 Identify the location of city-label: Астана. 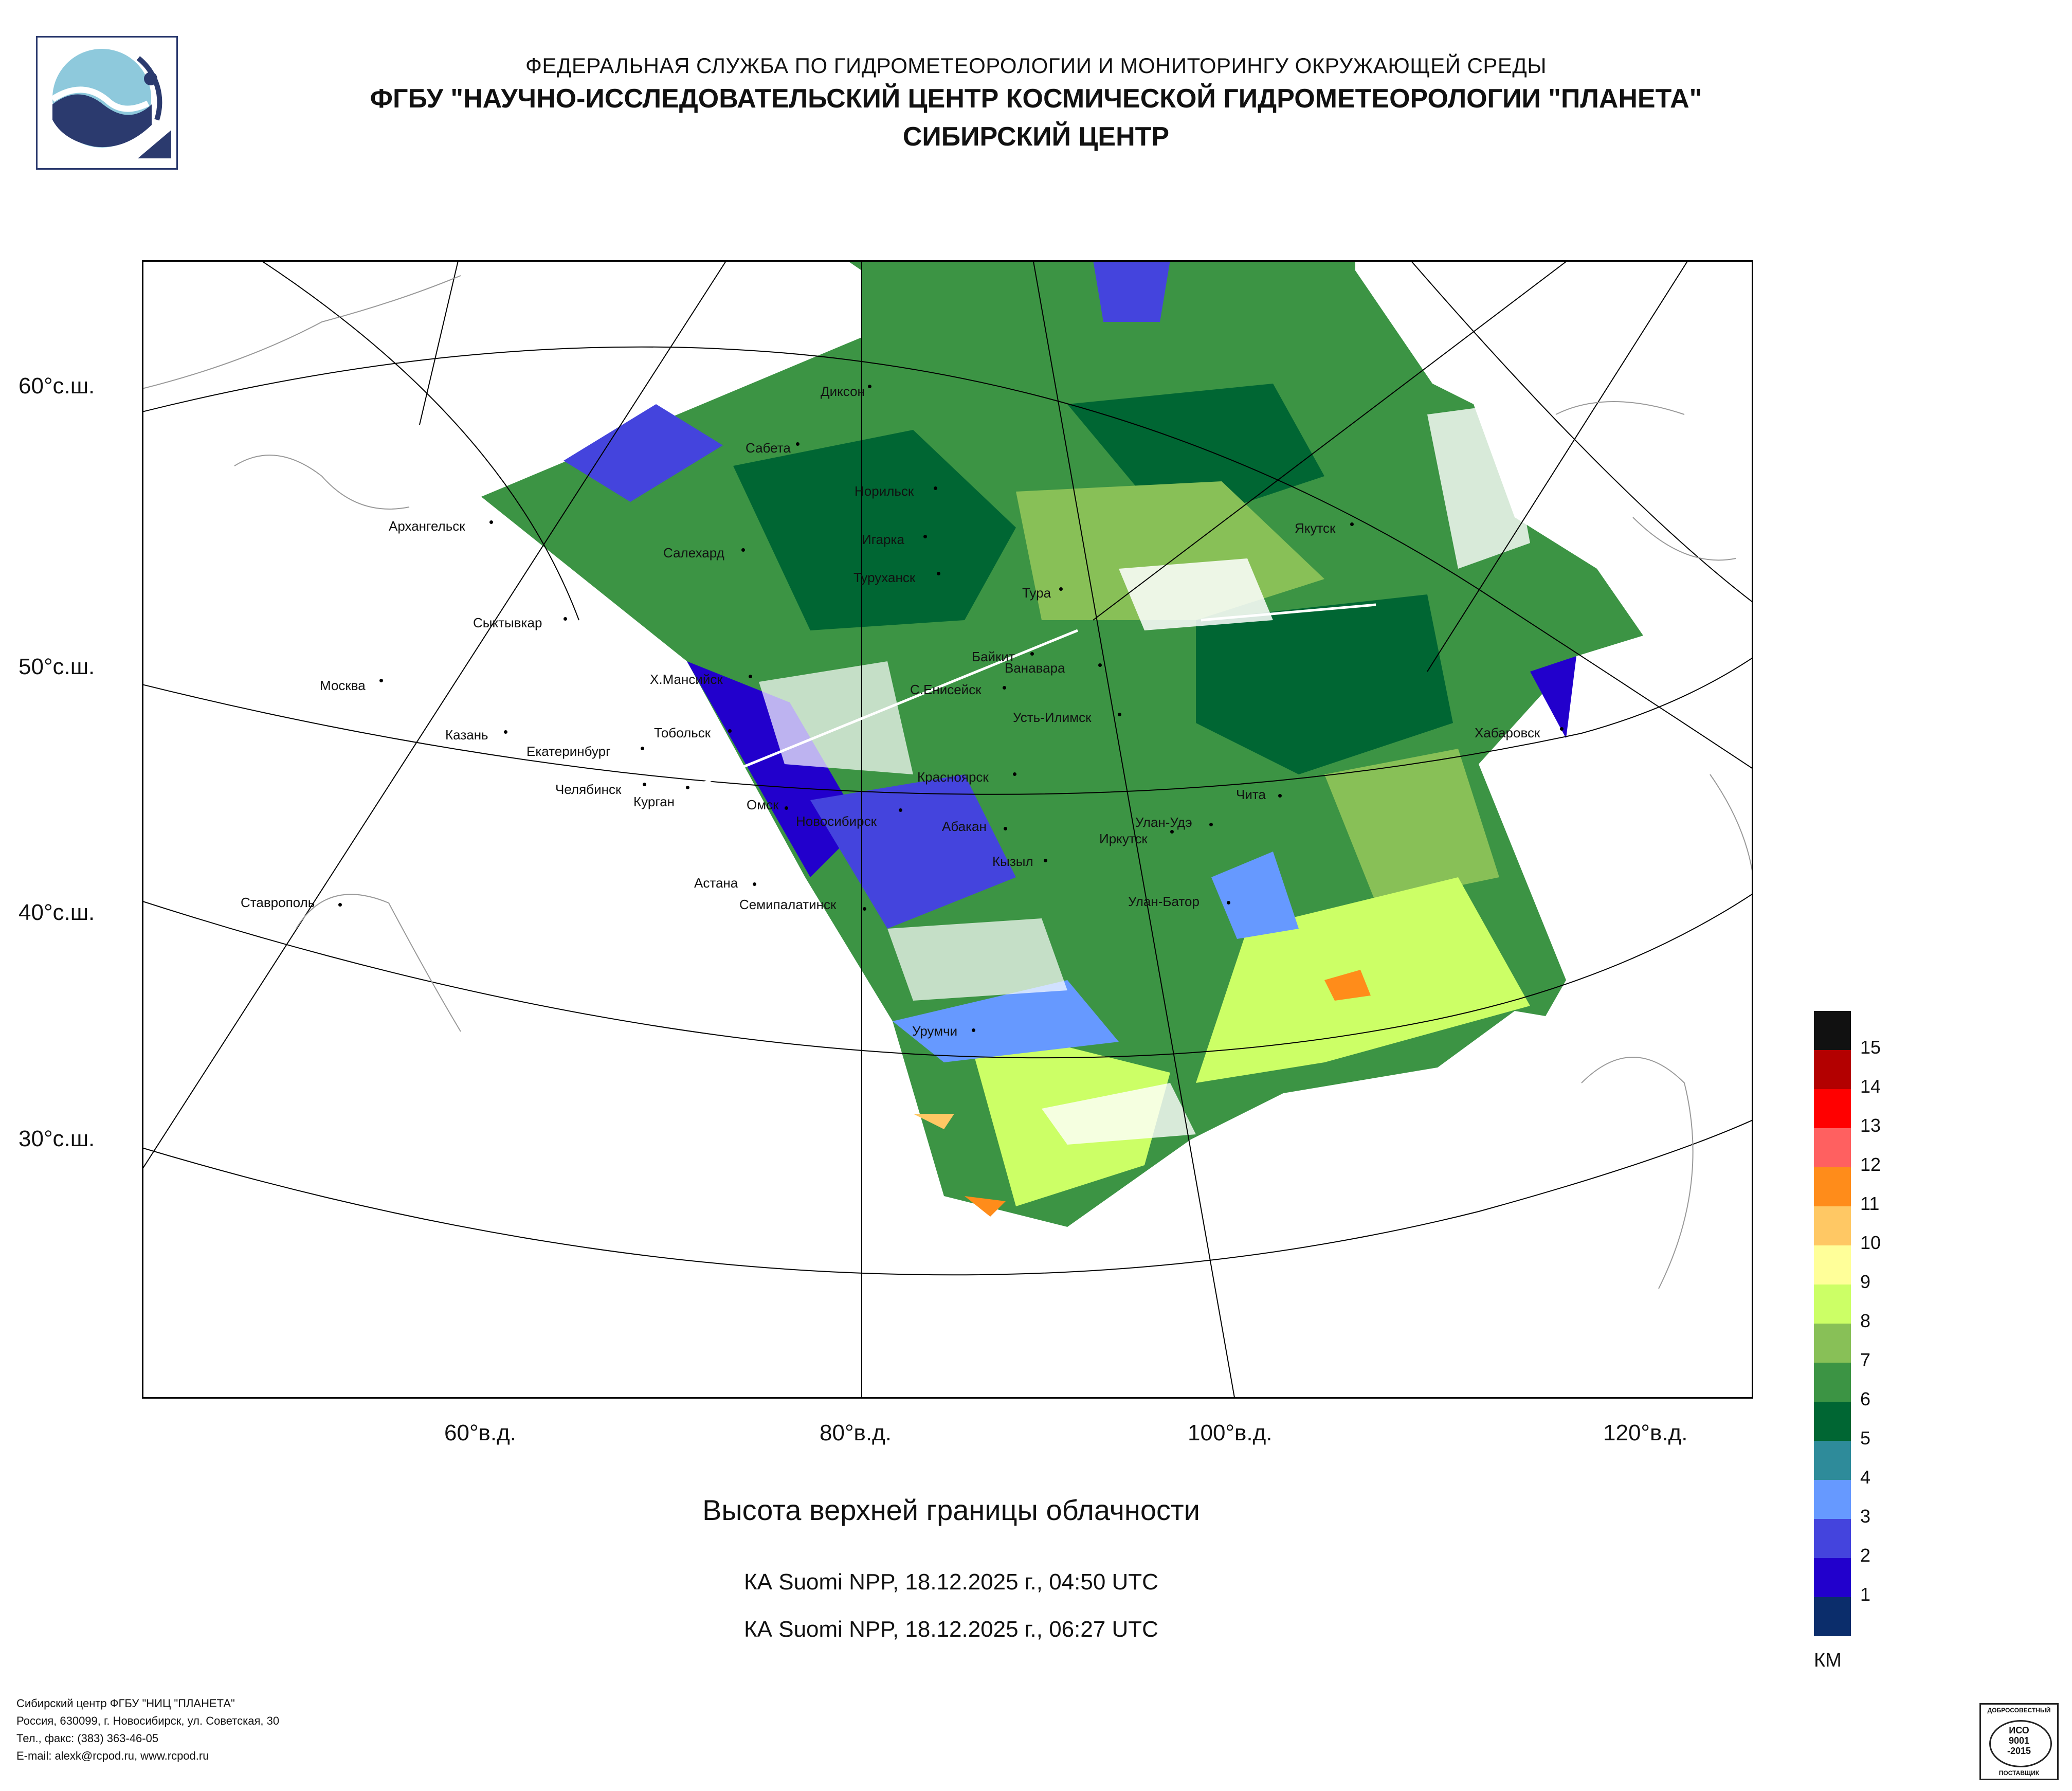
(716, 883).